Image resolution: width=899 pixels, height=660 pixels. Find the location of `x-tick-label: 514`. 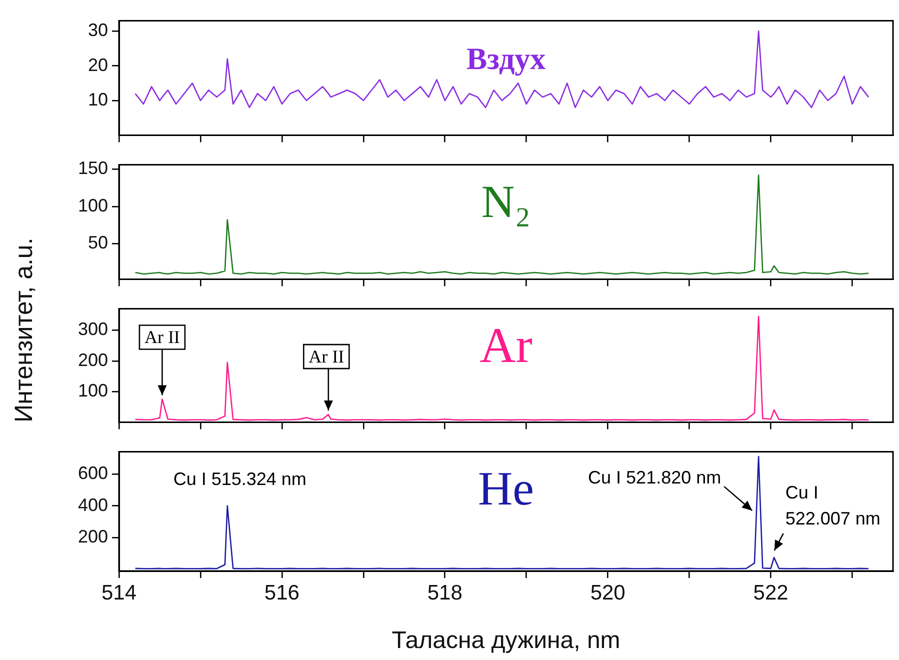

x-tick-label: 514 is located at coordinates (119, 592).